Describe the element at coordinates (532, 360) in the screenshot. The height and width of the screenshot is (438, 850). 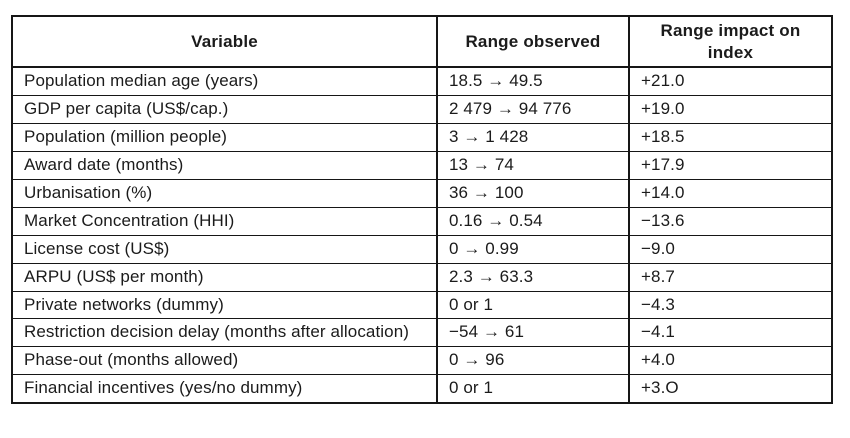
I see `range-observed-cell: 0 → 96` at that location.